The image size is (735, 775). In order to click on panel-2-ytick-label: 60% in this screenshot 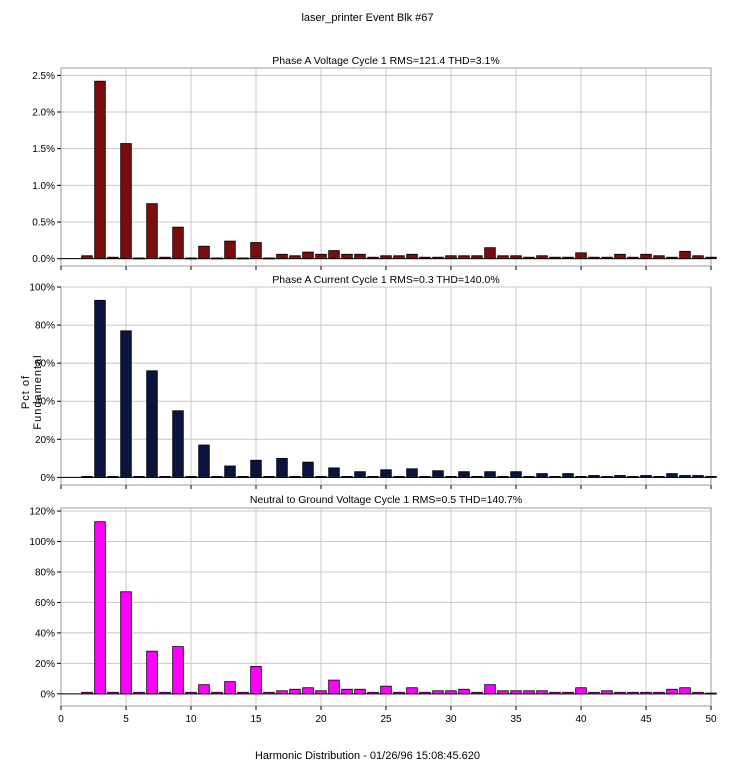, I will do `click(45, 364)`.